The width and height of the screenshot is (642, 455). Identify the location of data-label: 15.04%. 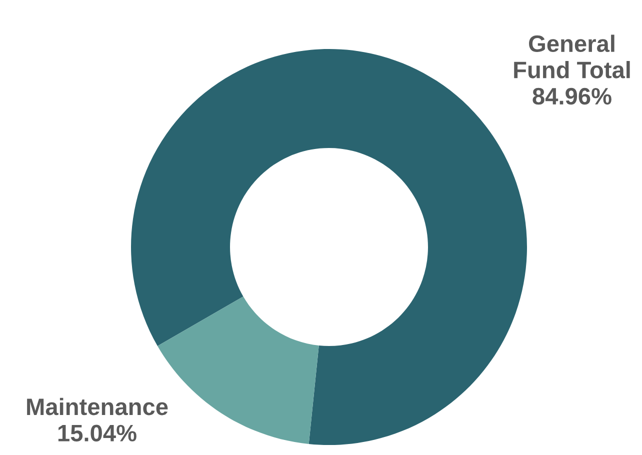
(97, 433).